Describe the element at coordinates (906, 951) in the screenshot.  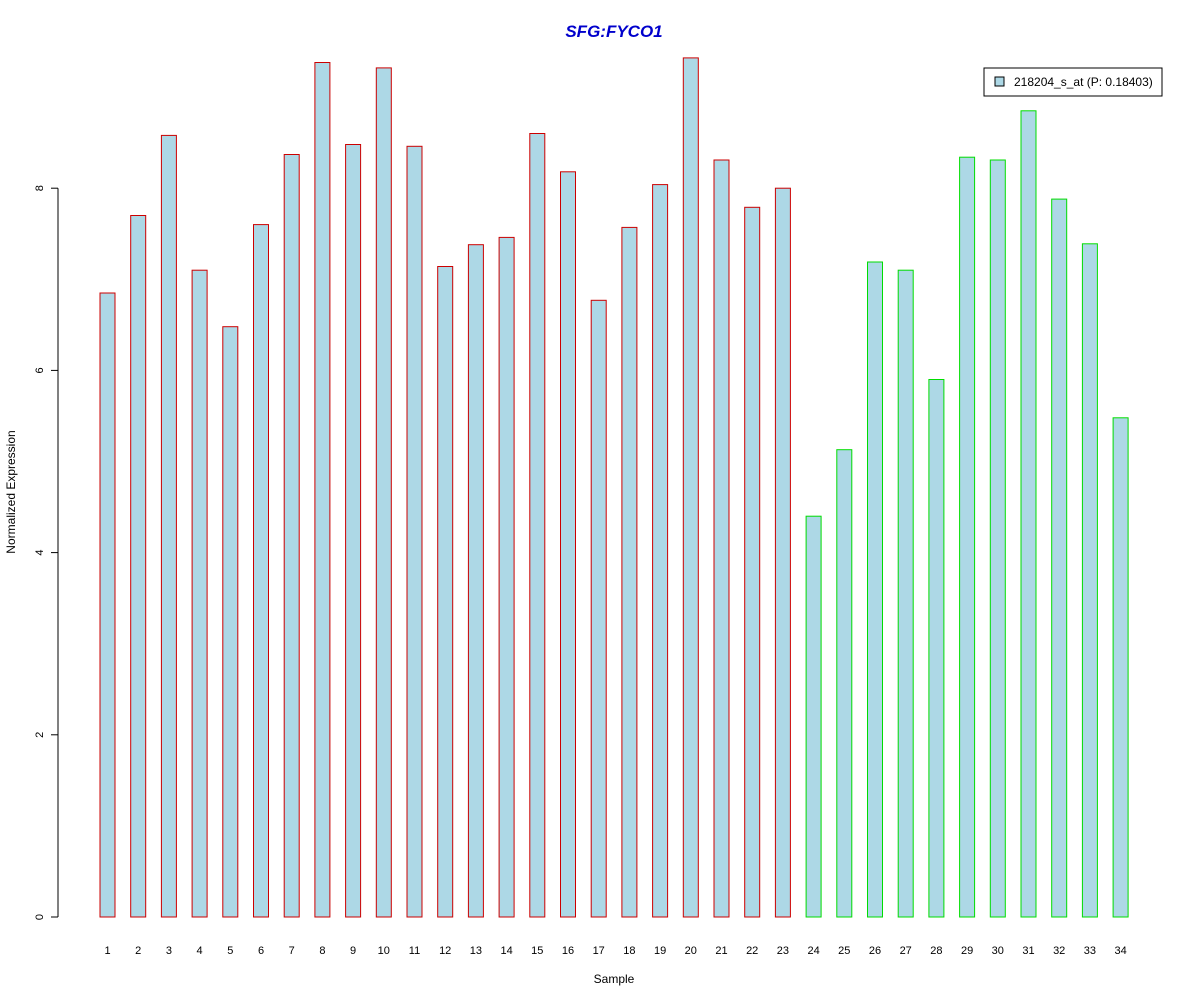
I see `x-tick-label: 27` at that location.